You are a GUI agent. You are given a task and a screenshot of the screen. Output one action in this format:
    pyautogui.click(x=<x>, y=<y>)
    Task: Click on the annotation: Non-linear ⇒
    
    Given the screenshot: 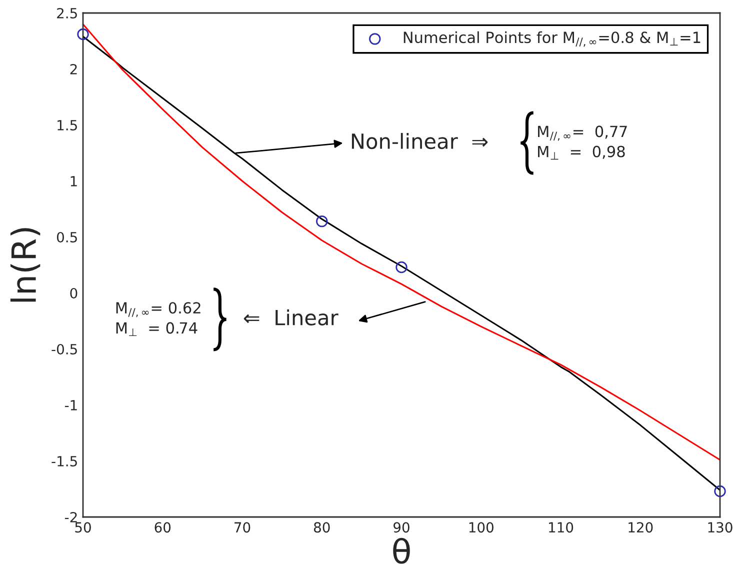 What is the action you would take?
    pyautogui.click(x=420, y=141)
    